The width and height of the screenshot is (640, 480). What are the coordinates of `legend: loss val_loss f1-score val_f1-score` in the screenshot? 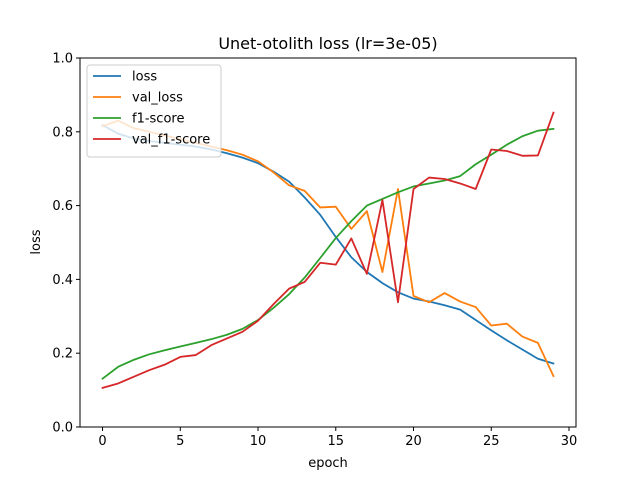 It's located at (154, 111).